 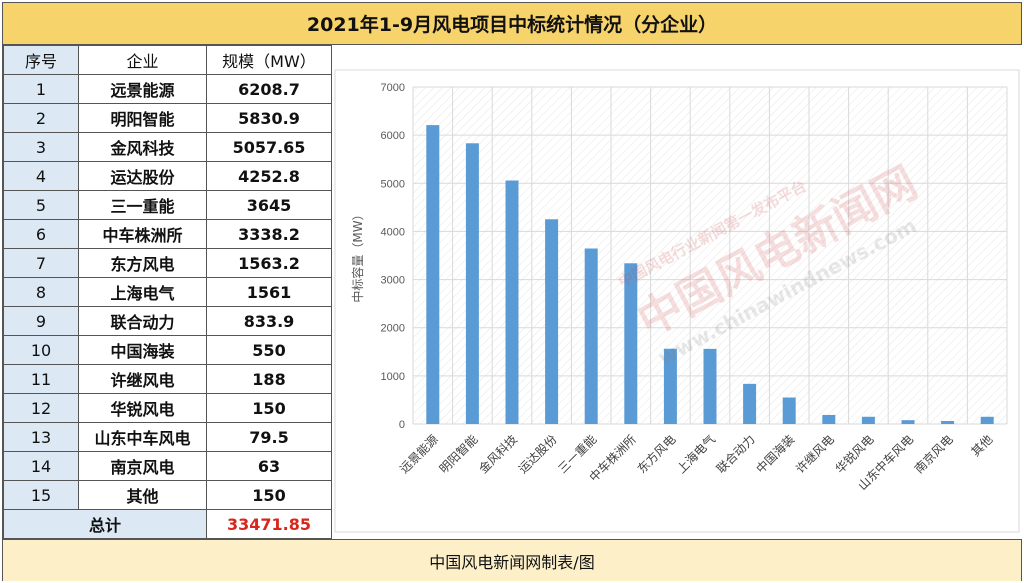 I want to click on x-tick-label: 其他, so click(x=981, y=445).